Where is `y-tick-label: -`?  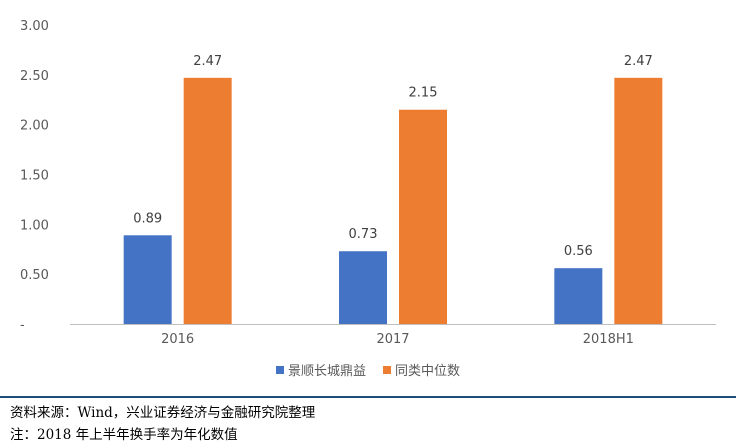
y-tick-label: - is located at coordinates (22, 325).